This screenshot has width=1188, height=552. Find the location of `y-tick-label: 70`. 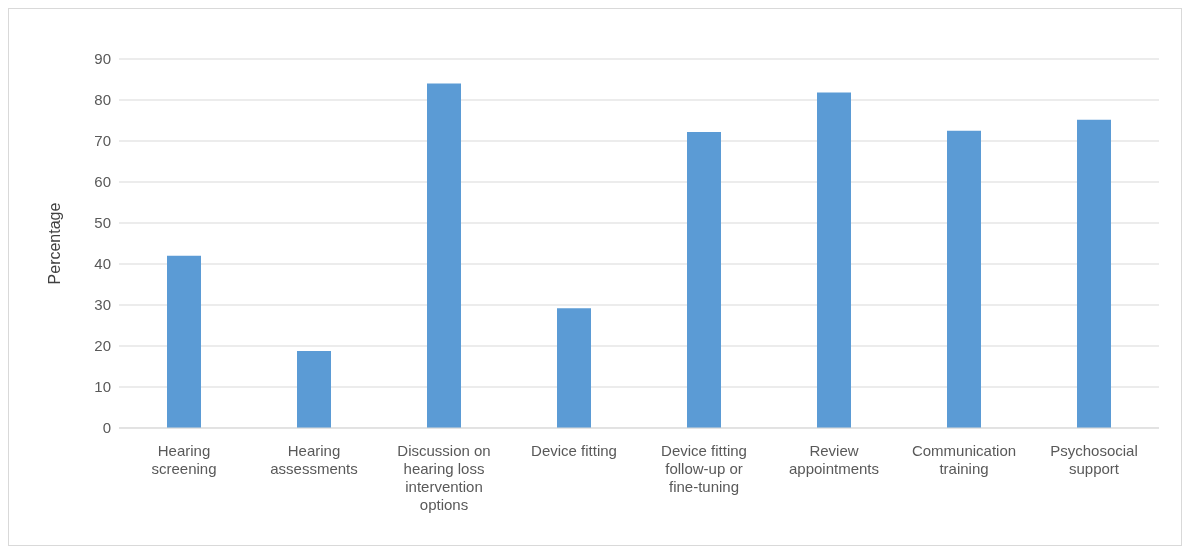

y-tick-label: 70 is located at coordinates (102, 141).